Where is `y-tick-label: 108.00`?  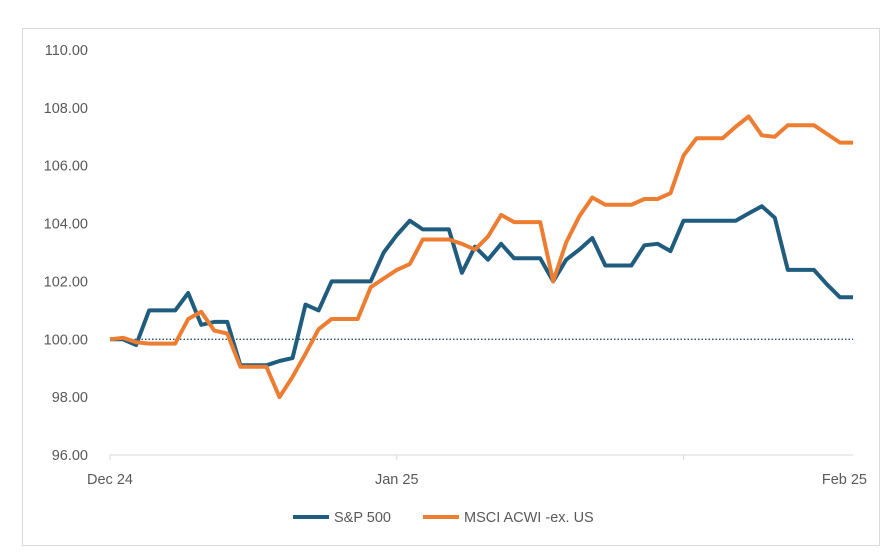
y-tick-label: 108.00 is located at coordinates (66, 109).